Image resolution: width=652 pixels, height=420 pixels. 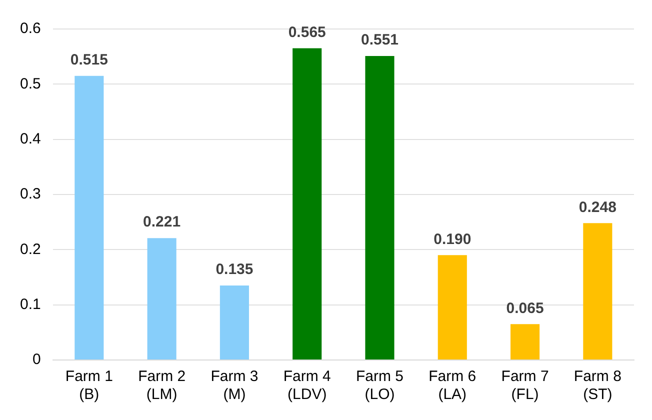 What do you see at coordinates (89, 386) in the screenshot?
I see `x-tick-label: Farm 1 (B)` at bounding box center [89, 386].